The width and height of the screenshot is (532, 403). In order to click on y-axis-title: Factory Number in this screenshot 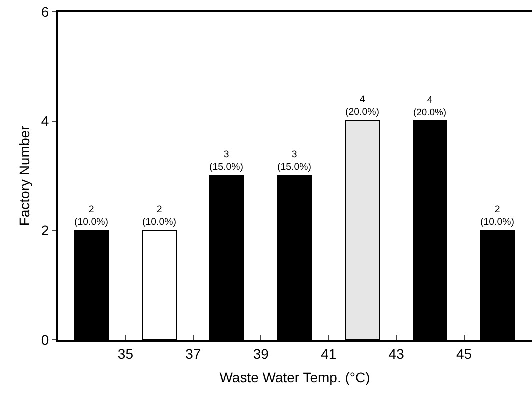, I will do `click(24, 175)`.